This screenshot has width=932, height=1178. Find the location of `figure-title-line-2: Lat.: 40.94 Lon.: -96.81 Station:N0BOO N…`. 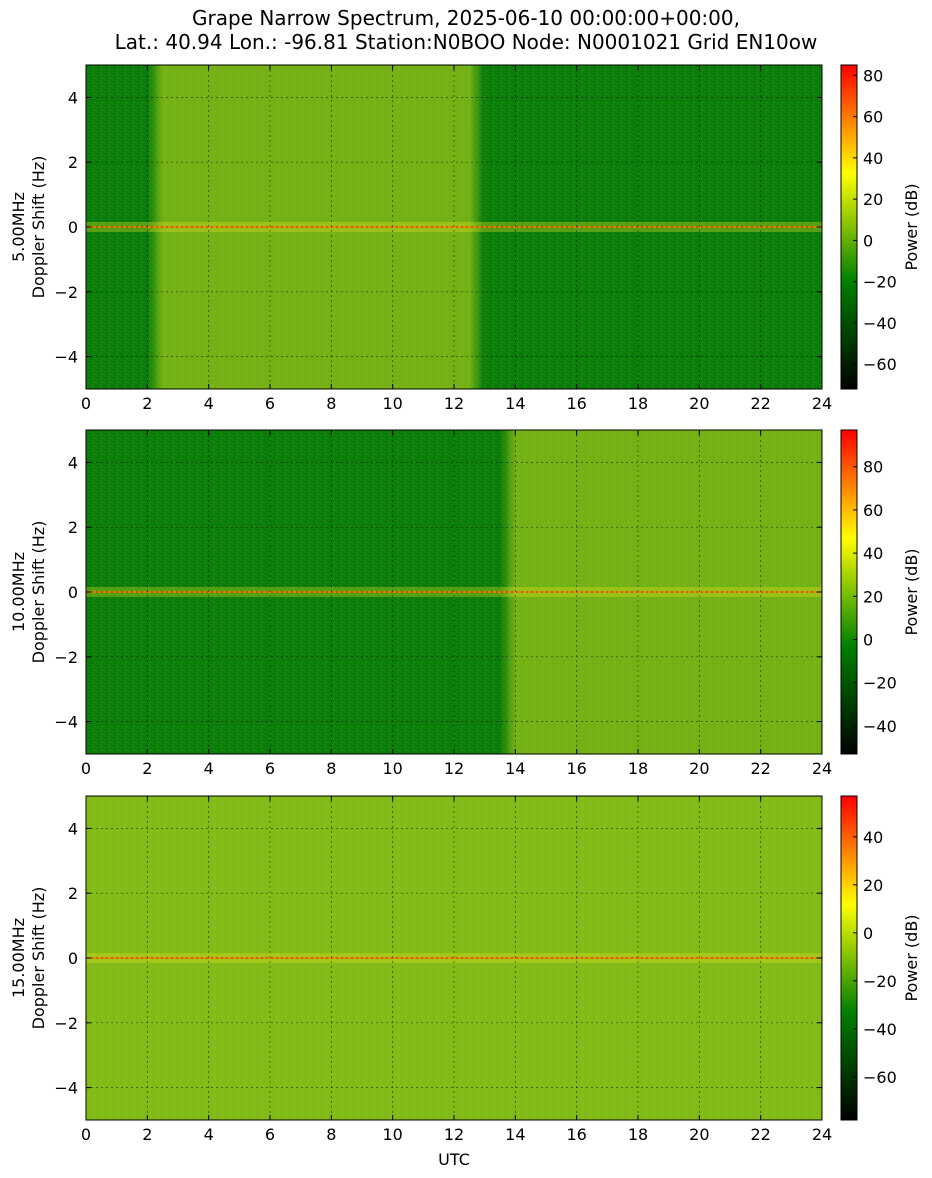

figure-title-line-2: Lat.: 40.94 Lon.: -96.81 Station:N0BOO N… is located at coordinates (466, 42).